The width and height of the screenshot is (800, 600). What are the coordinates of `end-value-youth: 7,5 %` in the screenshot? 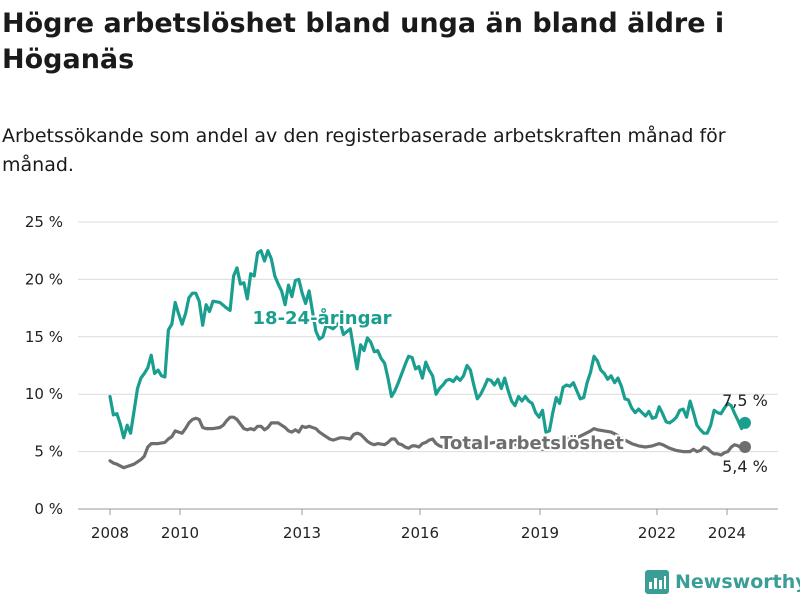 It's located at (745, 400).